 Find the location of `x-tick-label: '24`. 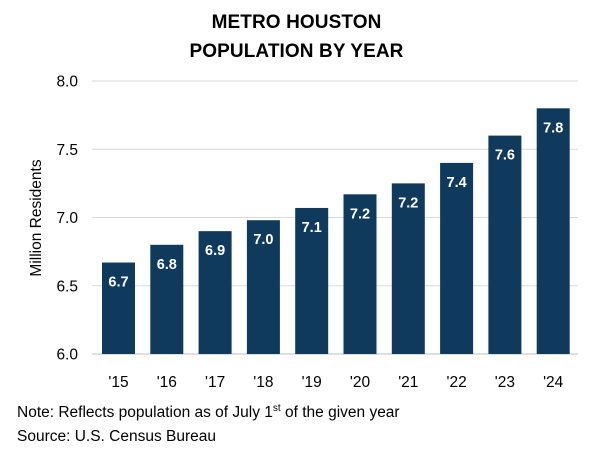

x-tick-label: '24 is located at coordinates (553, 382).